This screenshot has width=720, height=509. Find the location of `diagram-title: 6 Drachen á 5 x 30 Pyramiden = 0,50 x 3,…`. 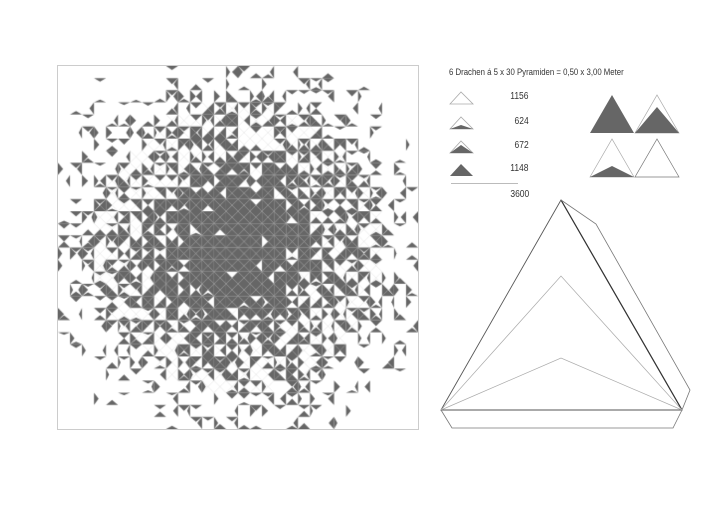

diagram-title: 6 Drachen á 5 x 30 Pyramiden = 0,50 x 3,… is located at coordinates (536, 72).